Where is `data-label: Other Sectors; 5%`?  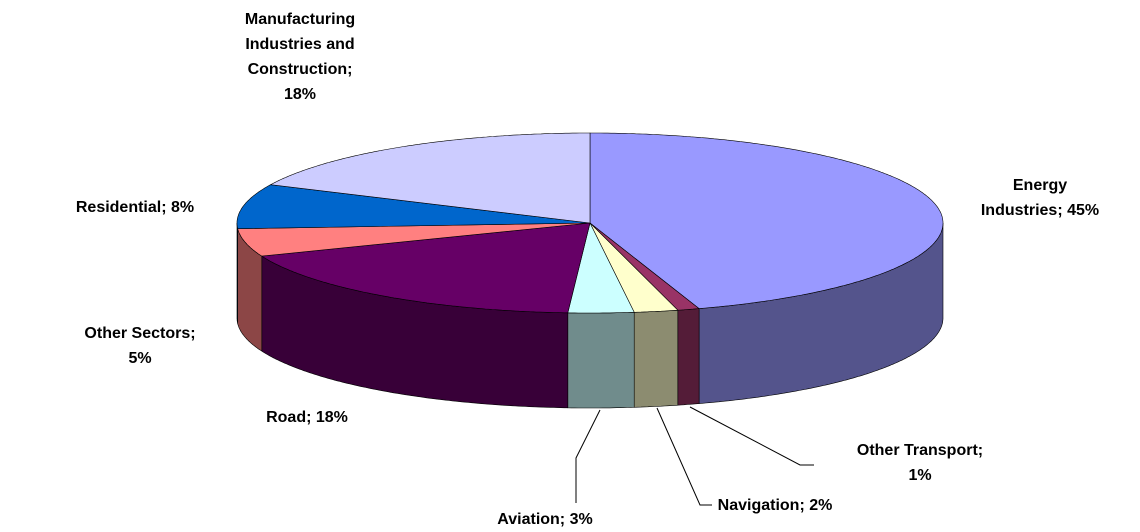
data-label: Other Sectors; 5% is located at coordinates (139, 346).